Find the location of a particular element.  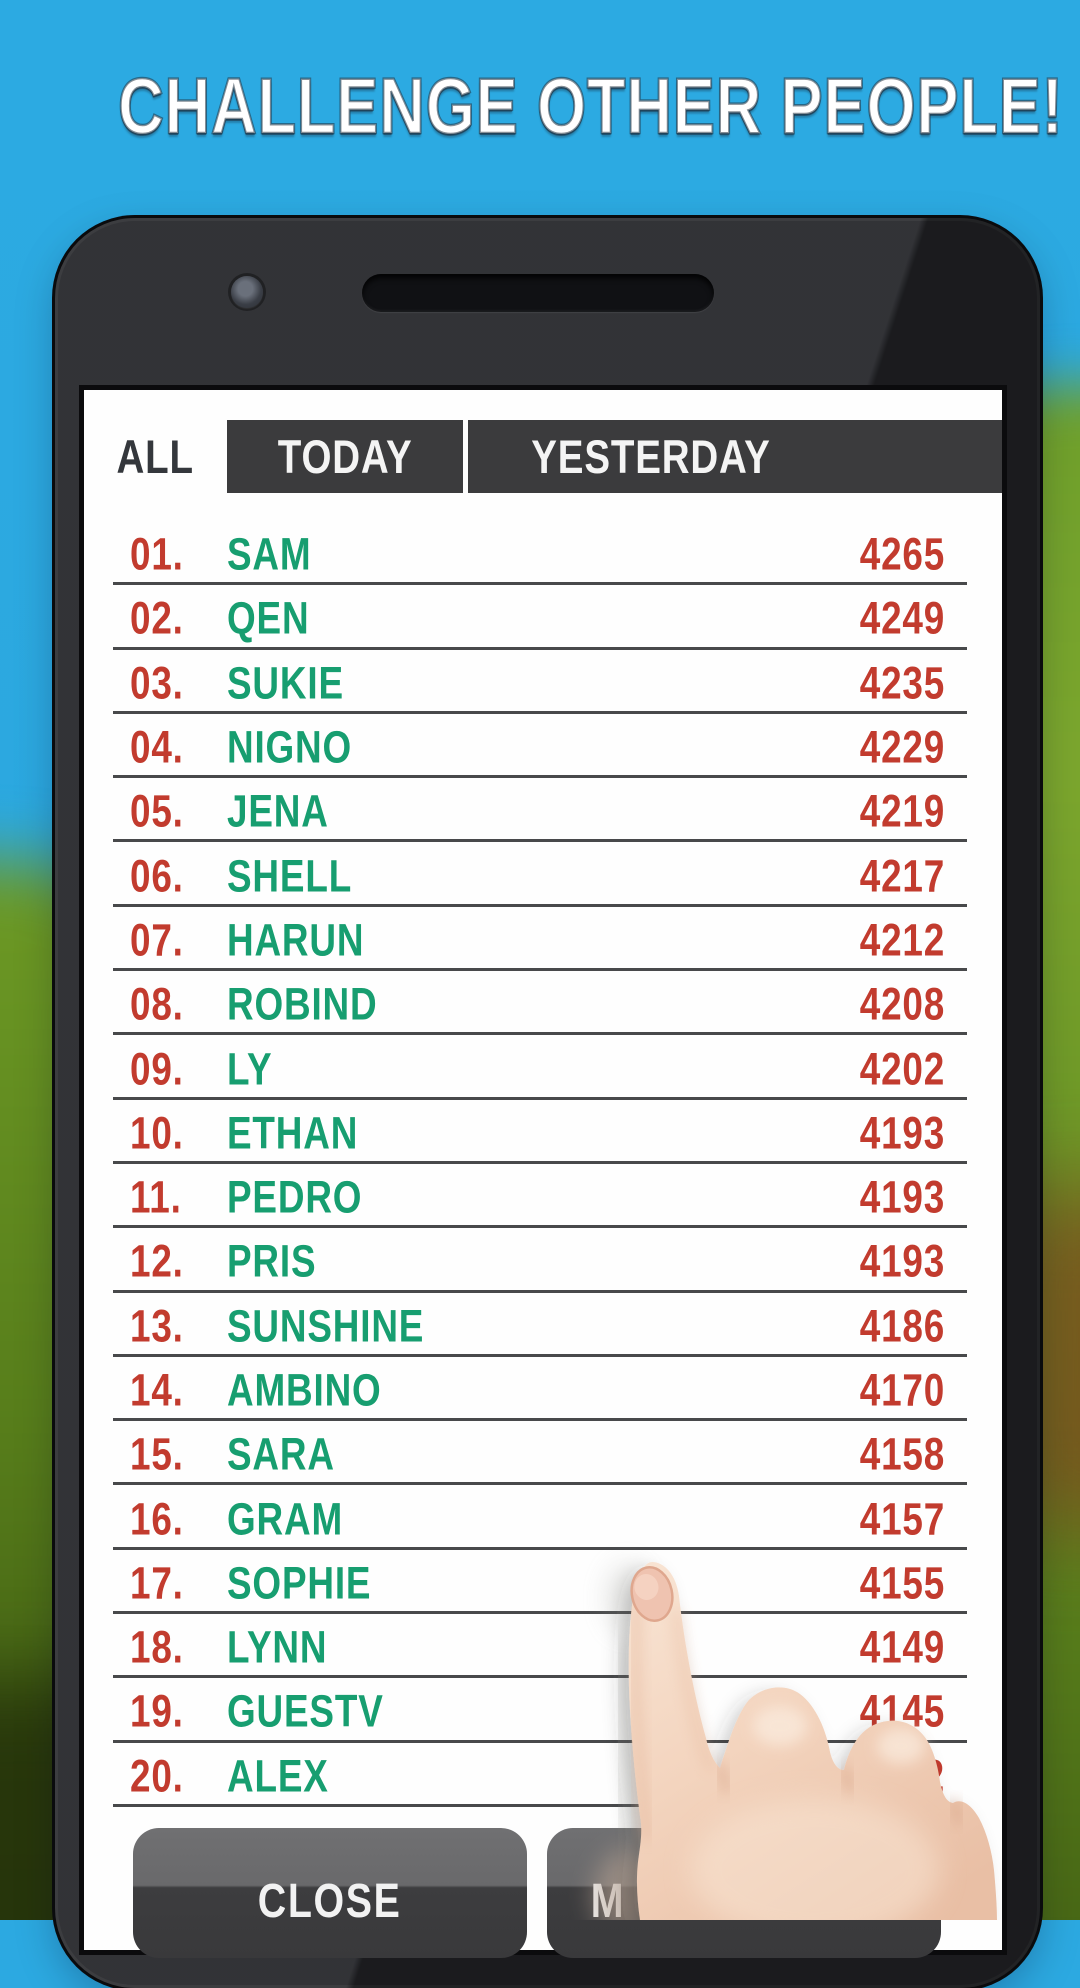

leaderboard-tabbar: ALL TODAY YESTERDAY is located at coordinates (543, 456).